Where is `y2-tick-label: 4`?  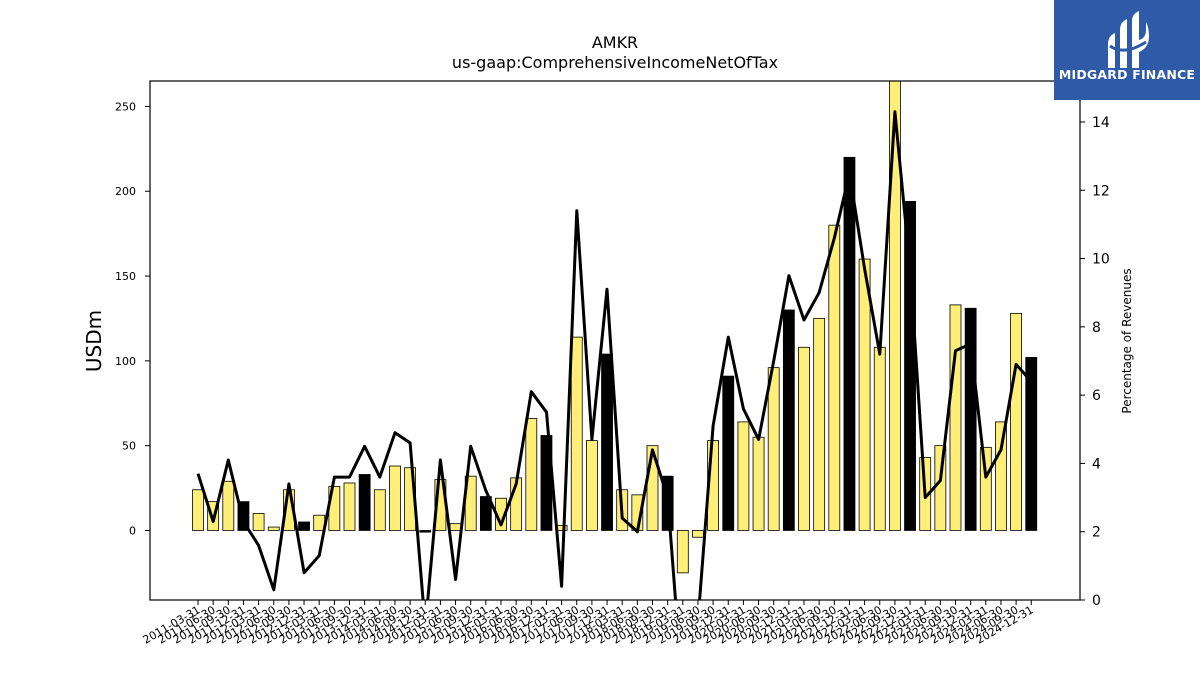 y2-tick-label: 4 is located at coordinates (1096, 464).